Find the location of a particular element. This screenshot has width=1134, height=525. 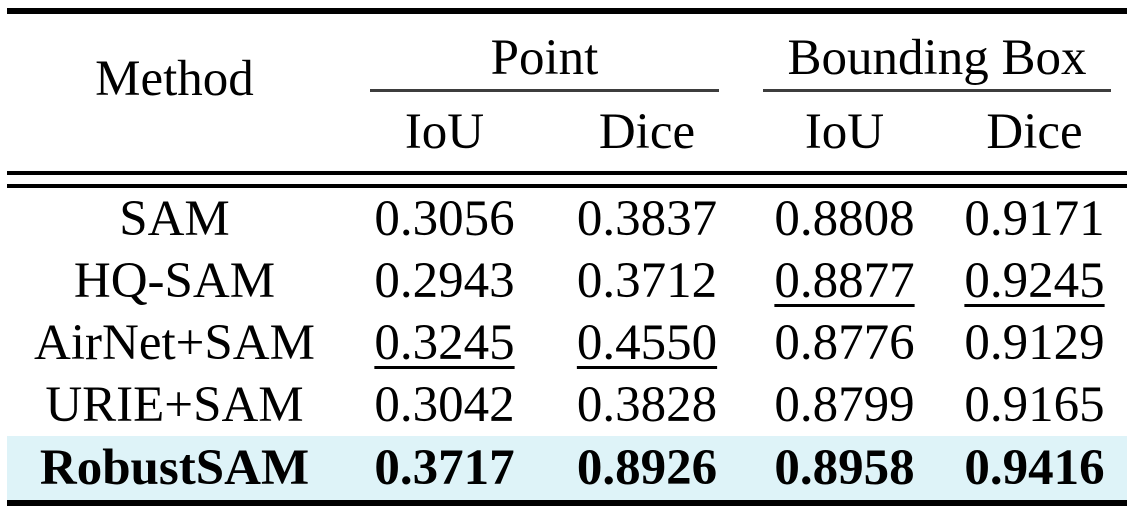

metric-value: 0.3828 is located at coordinates (647, 405).